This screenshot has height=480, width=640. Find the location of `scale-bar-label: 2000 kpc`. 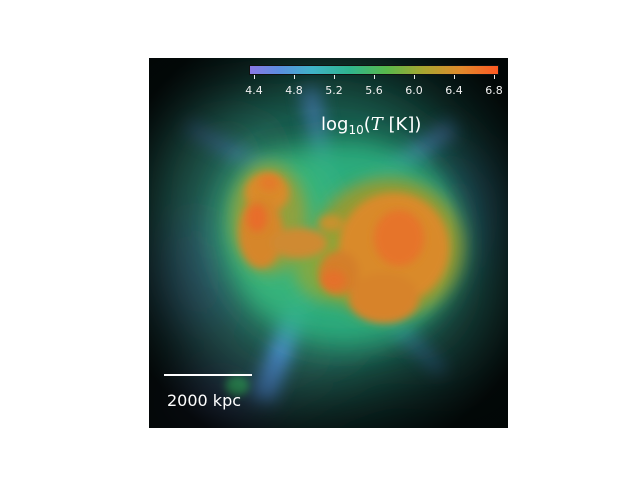

scale-bar-label: 2000 kpc is located at coordinates (204, 400).